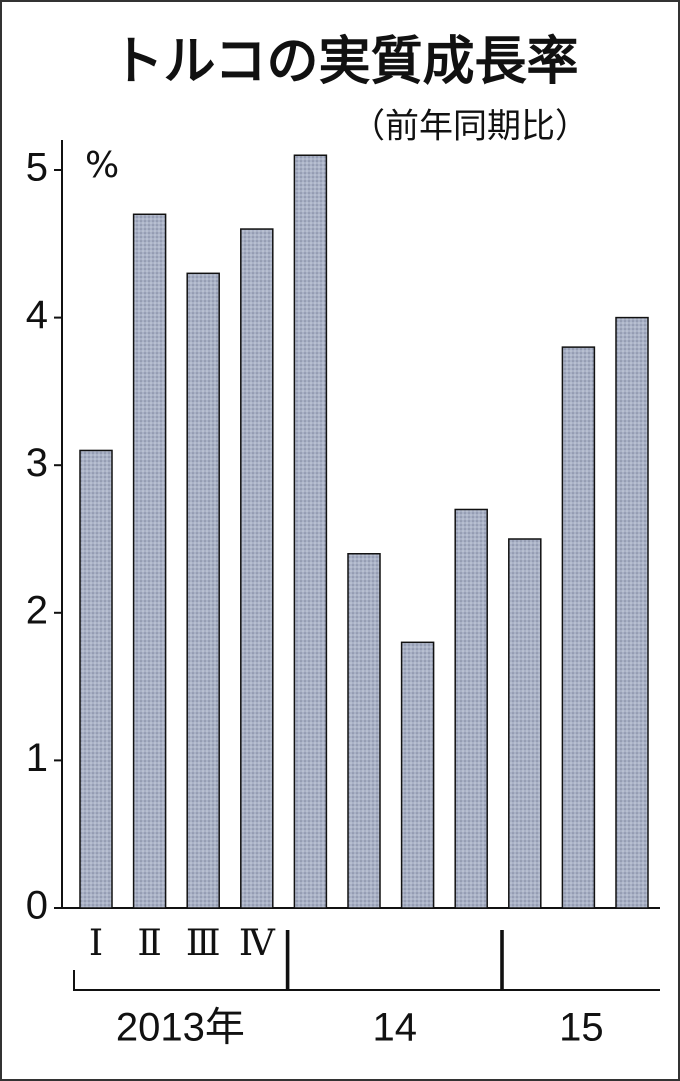 The width and height of the screenshot is (680, 1081). Describe the element at coordinates (257, 943) in the screenshot. I see `x-tick-label: Ⅳ` at that location.